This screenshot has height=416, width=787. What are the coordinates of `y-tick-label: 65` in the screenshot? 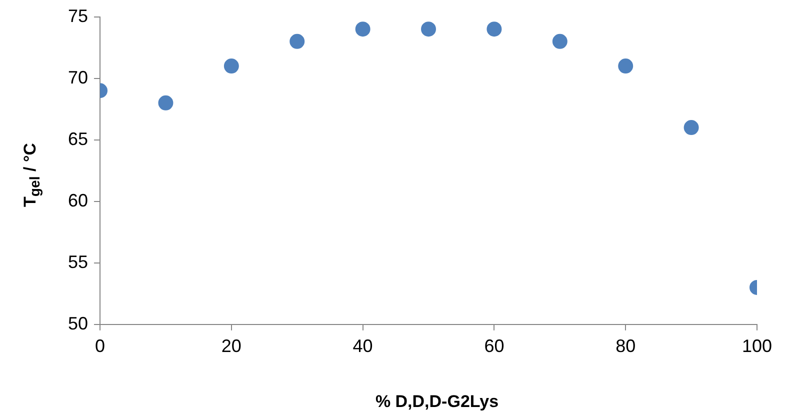 It's located at (78, 138).